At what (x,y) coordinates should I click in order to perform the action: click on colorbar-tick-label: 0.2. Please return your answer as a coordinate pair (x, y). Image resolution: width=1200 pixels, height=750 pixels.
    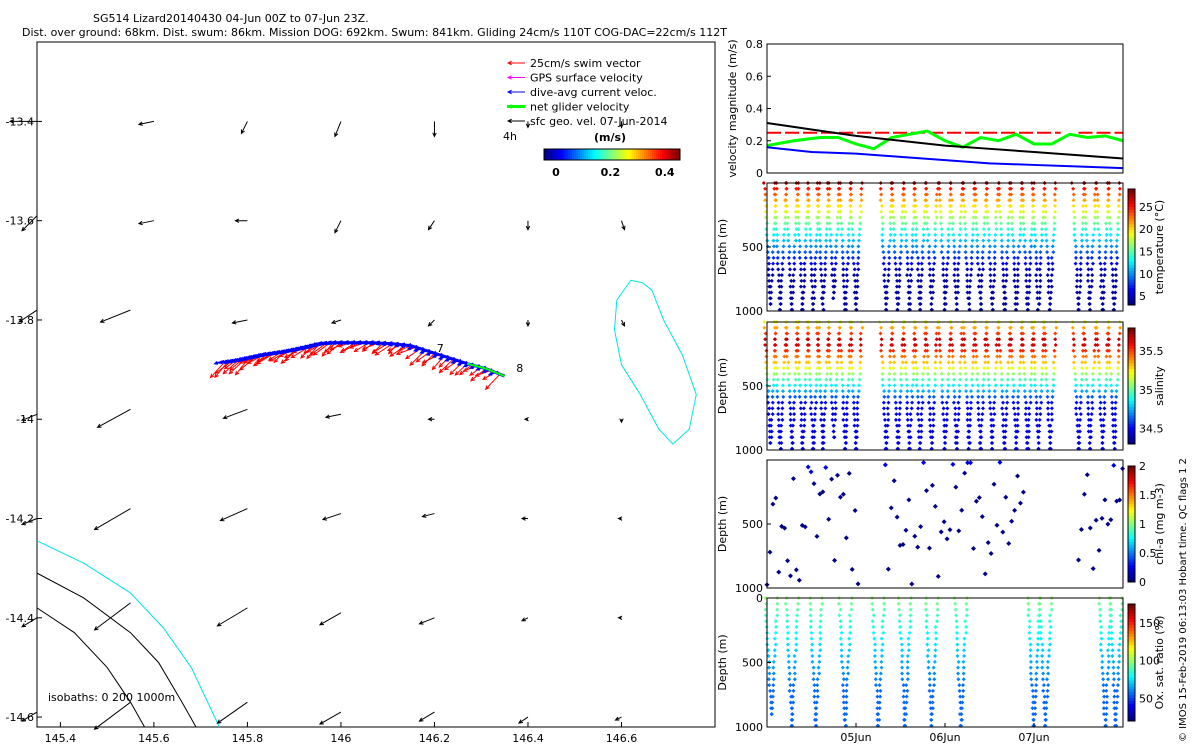
    Looking at the image, I should click on (611, 172).